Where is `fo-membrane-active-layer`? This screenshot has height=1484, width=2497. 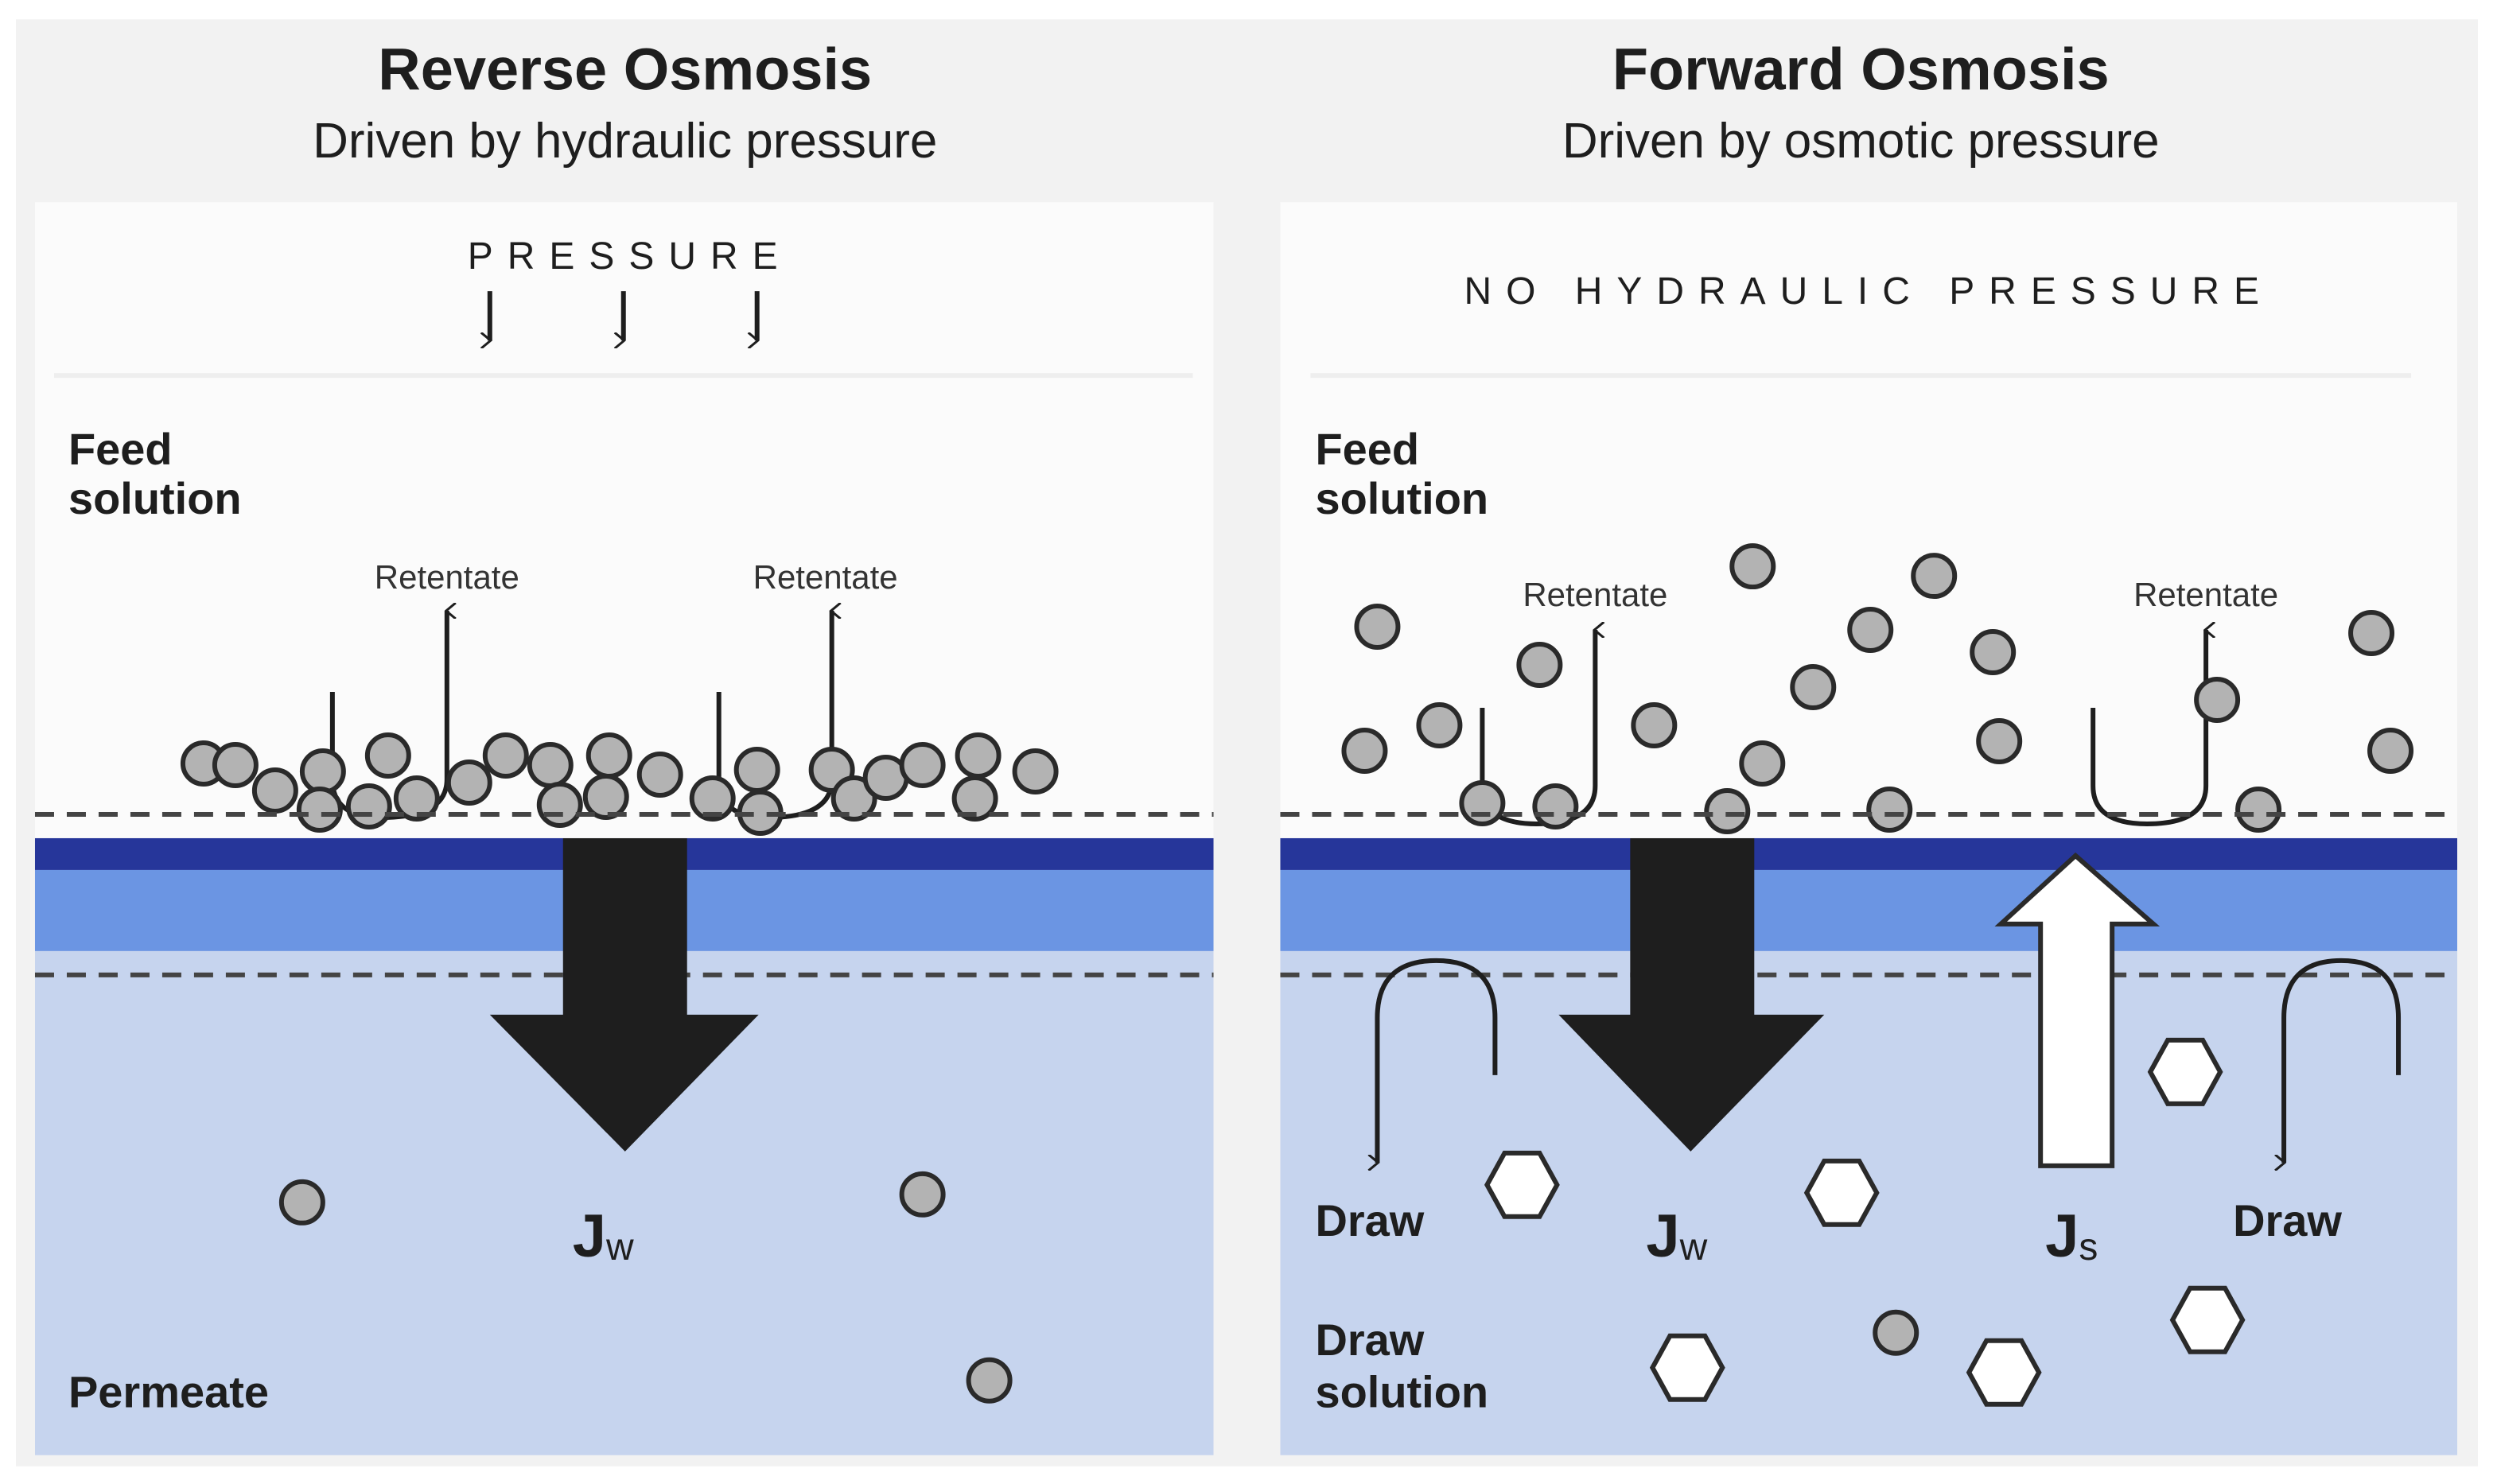
fo-membrane-active-layer is located at coordinates (1869, 853).